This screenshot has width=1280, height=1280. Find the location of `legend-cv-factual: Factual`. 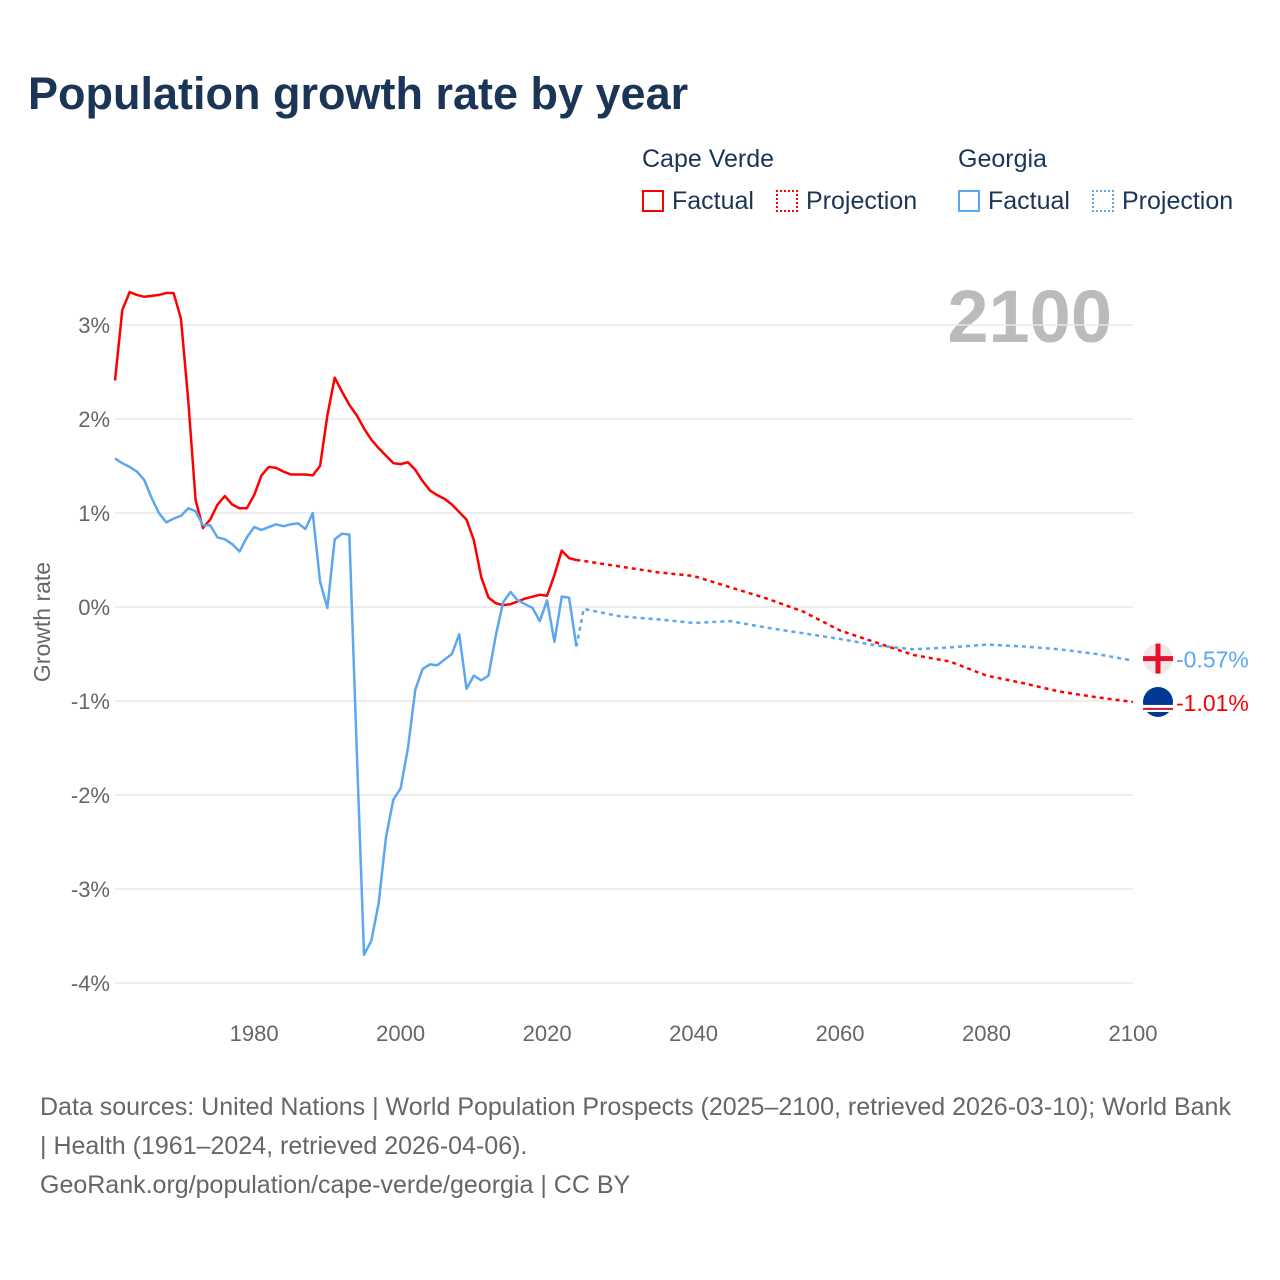

legend-cv-factual: Factual is located at coordinates (698, 201).